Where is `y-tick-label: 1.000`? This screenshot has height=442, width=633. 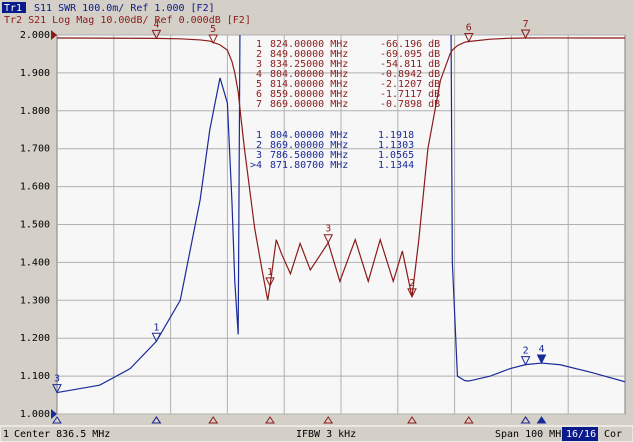 y-tick-label: 1.000 is located at coordinates (35, 414).